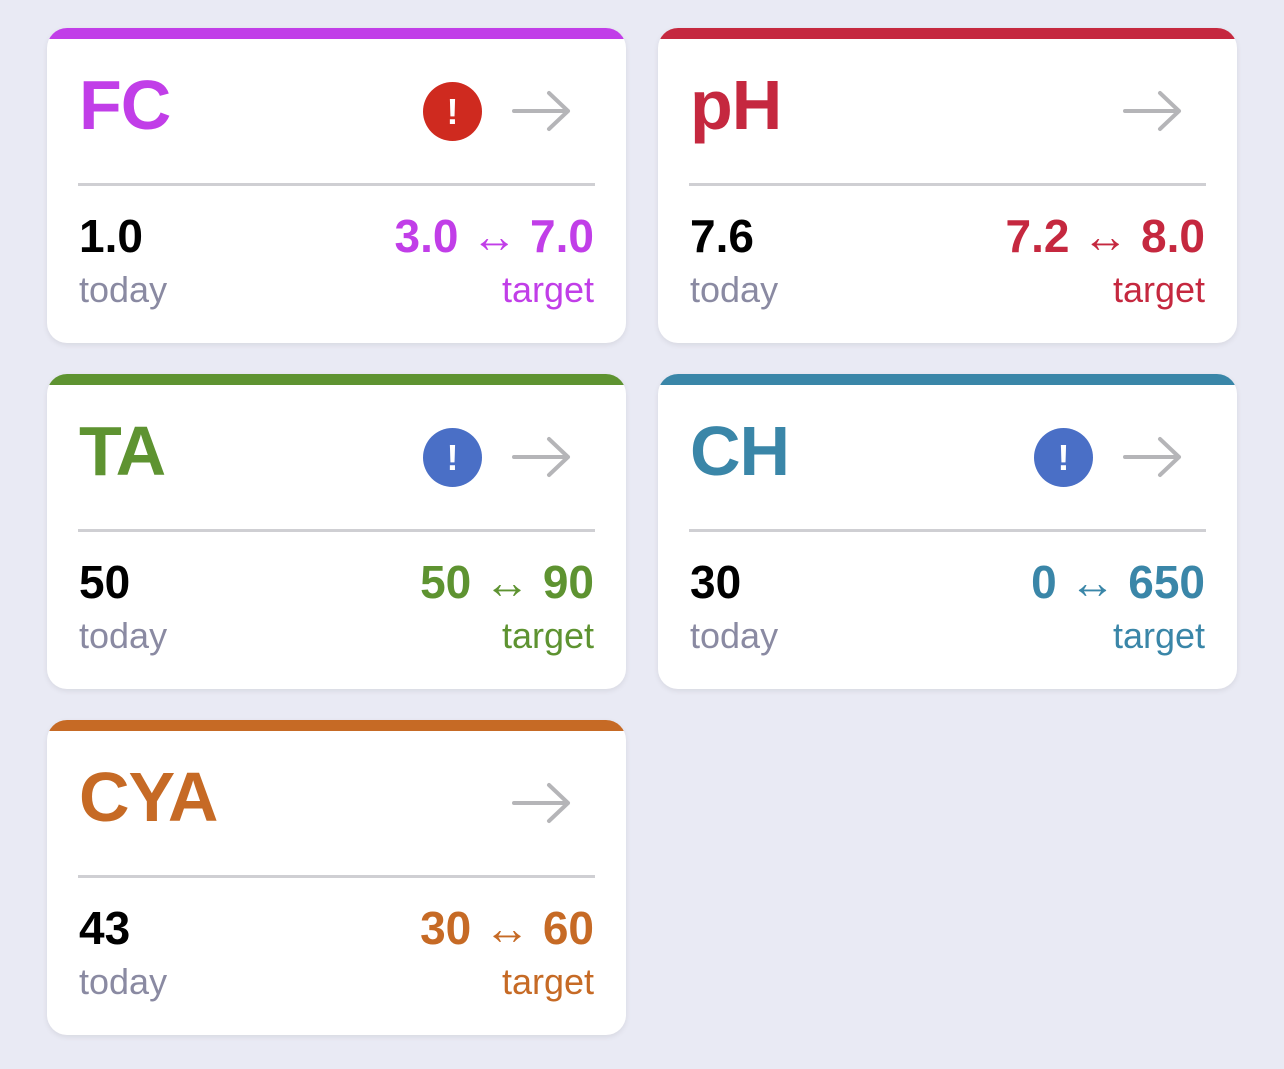  What do you see at coordinates (111, 236) in the screenshot?
I see `today-value: 1.0` at bounding box center [111, 236].